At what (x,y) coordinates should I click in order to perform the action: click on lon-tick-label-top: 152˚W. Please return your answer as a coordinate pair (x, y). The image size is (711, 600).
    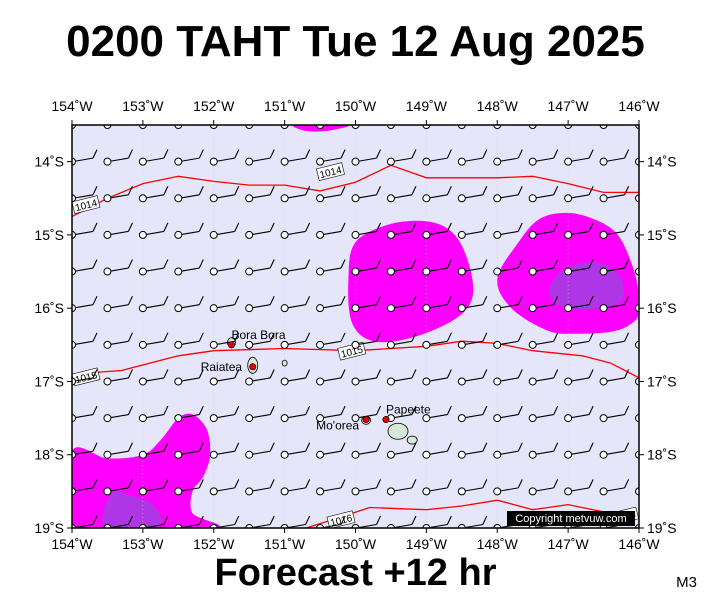
    Looking at the image, I should click on (214, 106).